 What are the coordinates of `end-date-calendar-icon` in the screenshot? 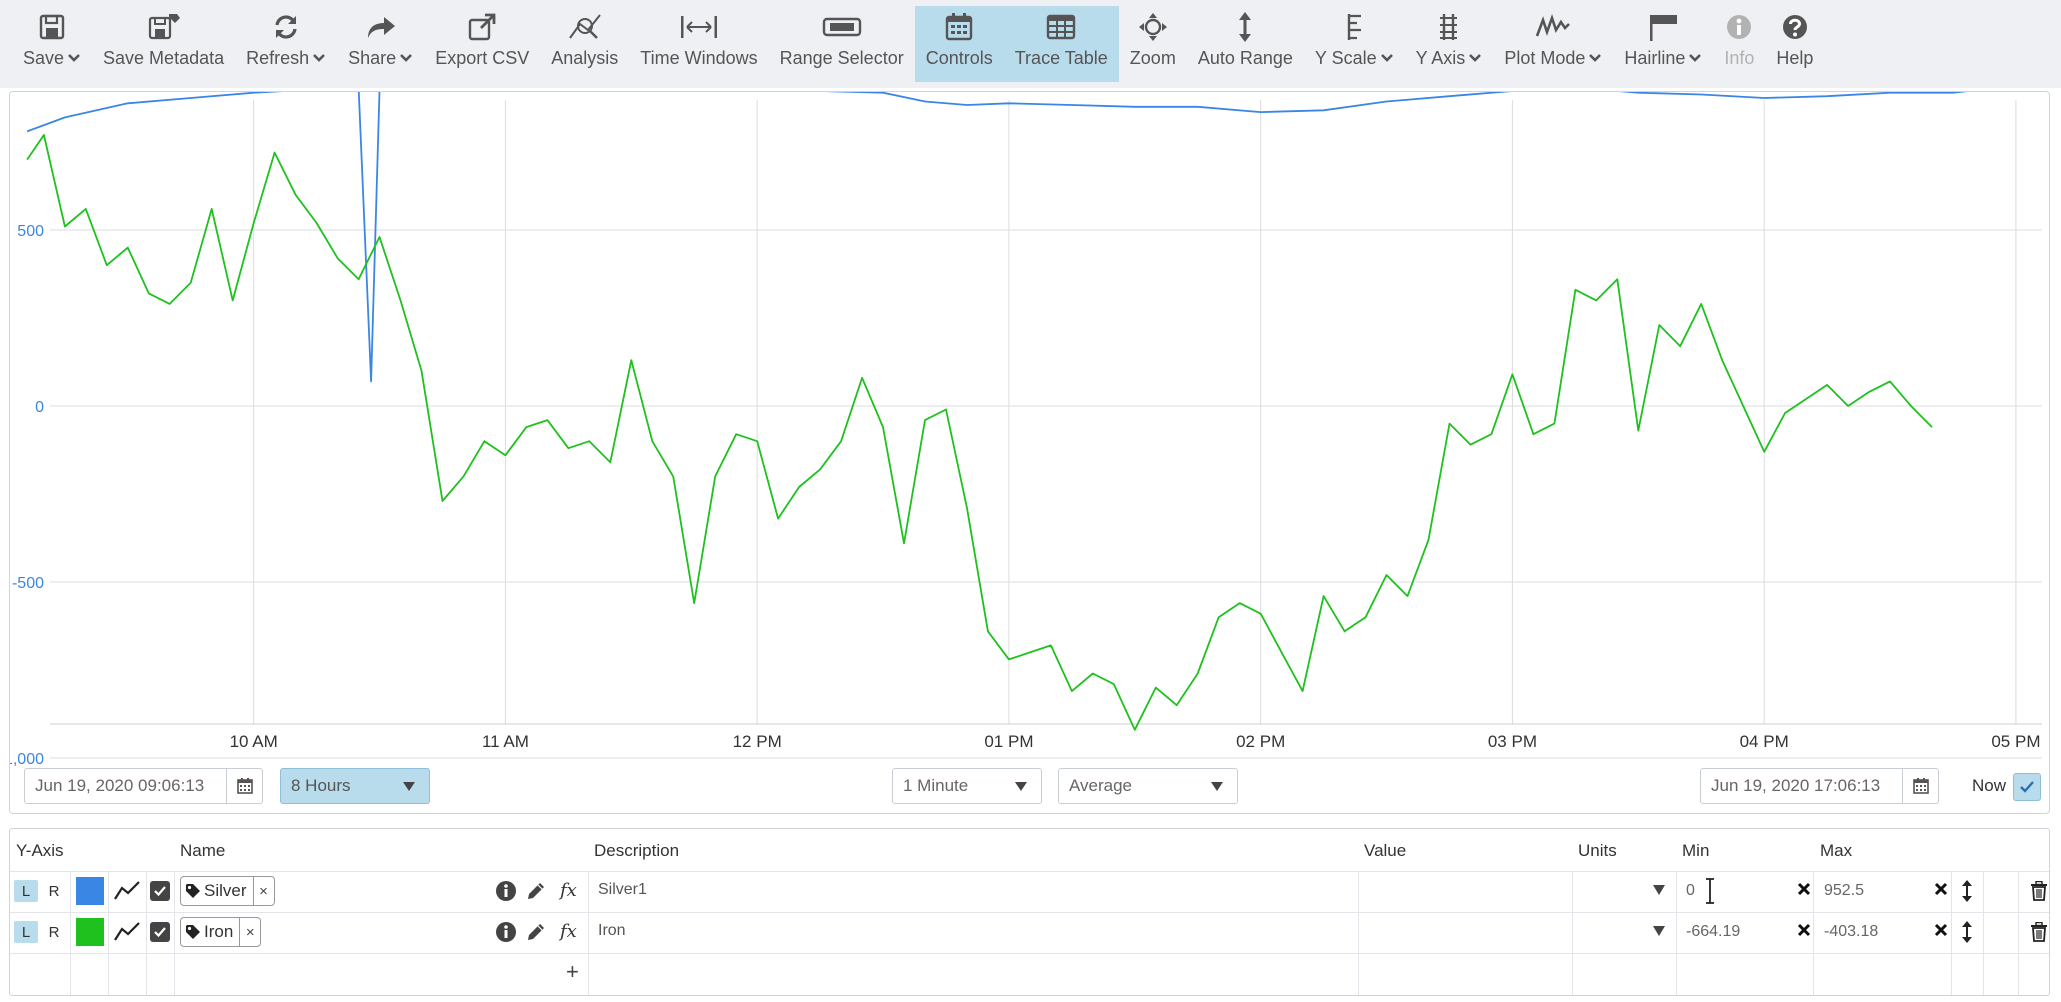 It's located at (1920, 786).